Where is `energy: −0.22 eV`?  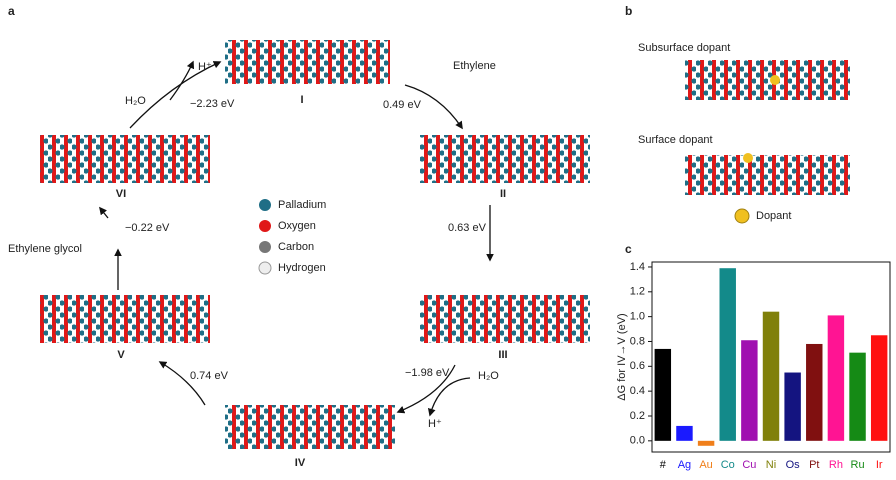
energy: −0.22 eV is located at coordinates (147, 228).